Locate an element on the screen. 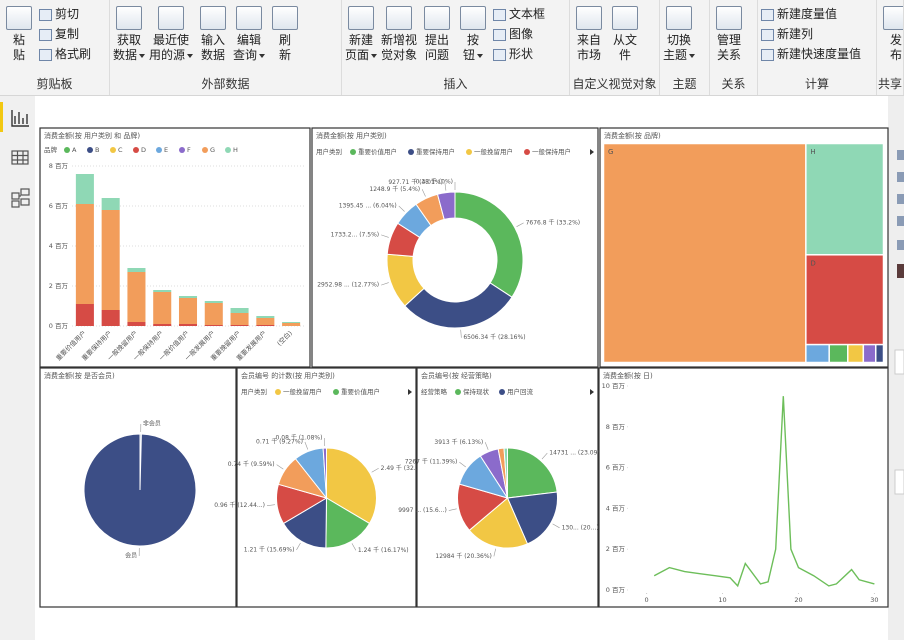 The height and width of the screenshot is (640, 904). ribbon-stack: 文本框 图像 形状 is located at coordinates (519, 40).